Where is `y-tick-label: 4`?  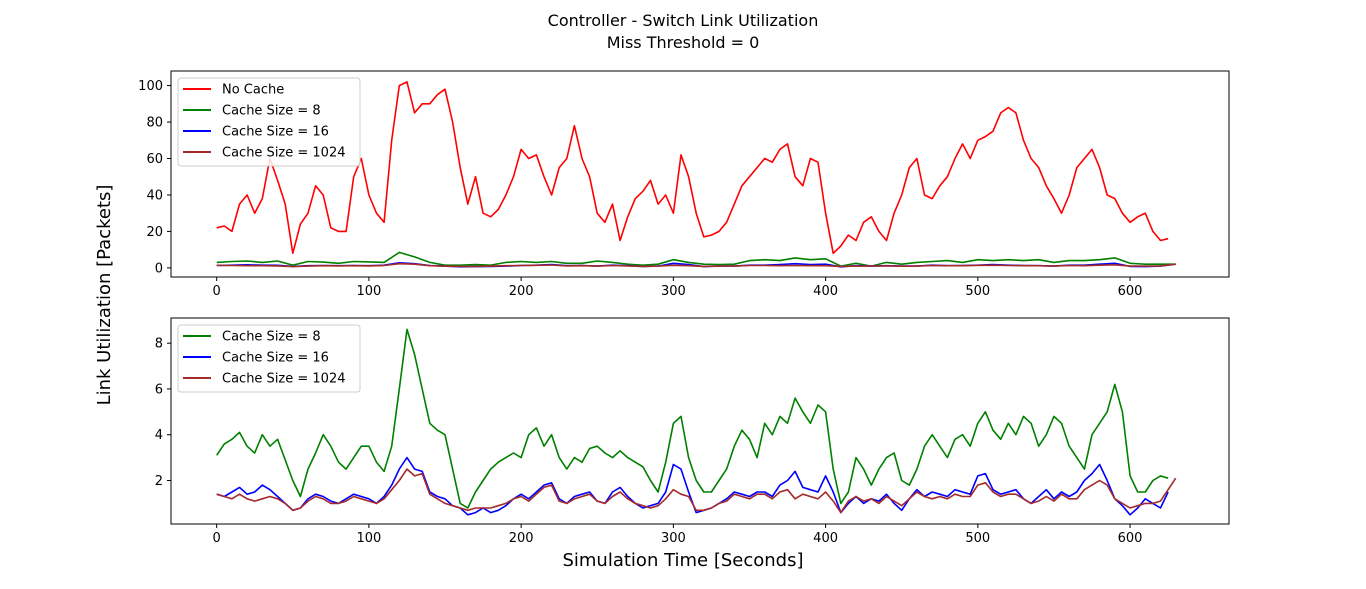 y-tick-label: 4 is located at coordinates (159, 435).